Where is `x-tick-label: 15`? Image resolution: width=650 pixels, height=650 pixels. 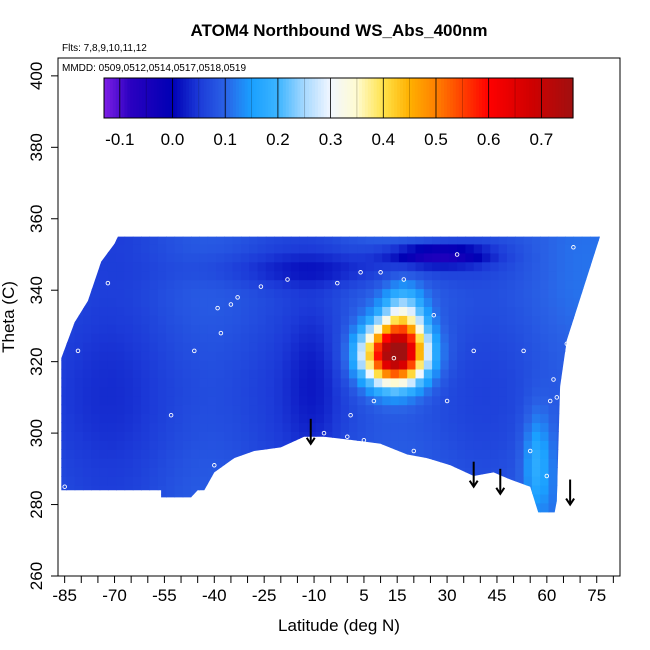 x-tick-label: 15 is located at coordinates (397, 595).